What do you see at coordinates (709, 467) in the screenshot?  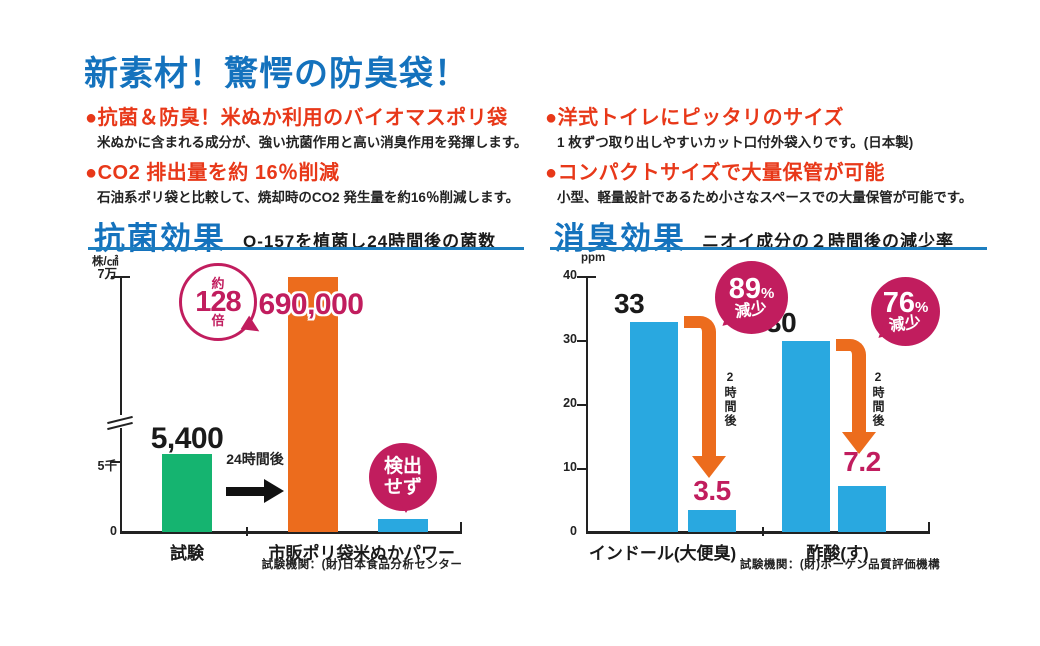 I see `down-arrow-indole-head-icon` at bounding box center [709, 467].